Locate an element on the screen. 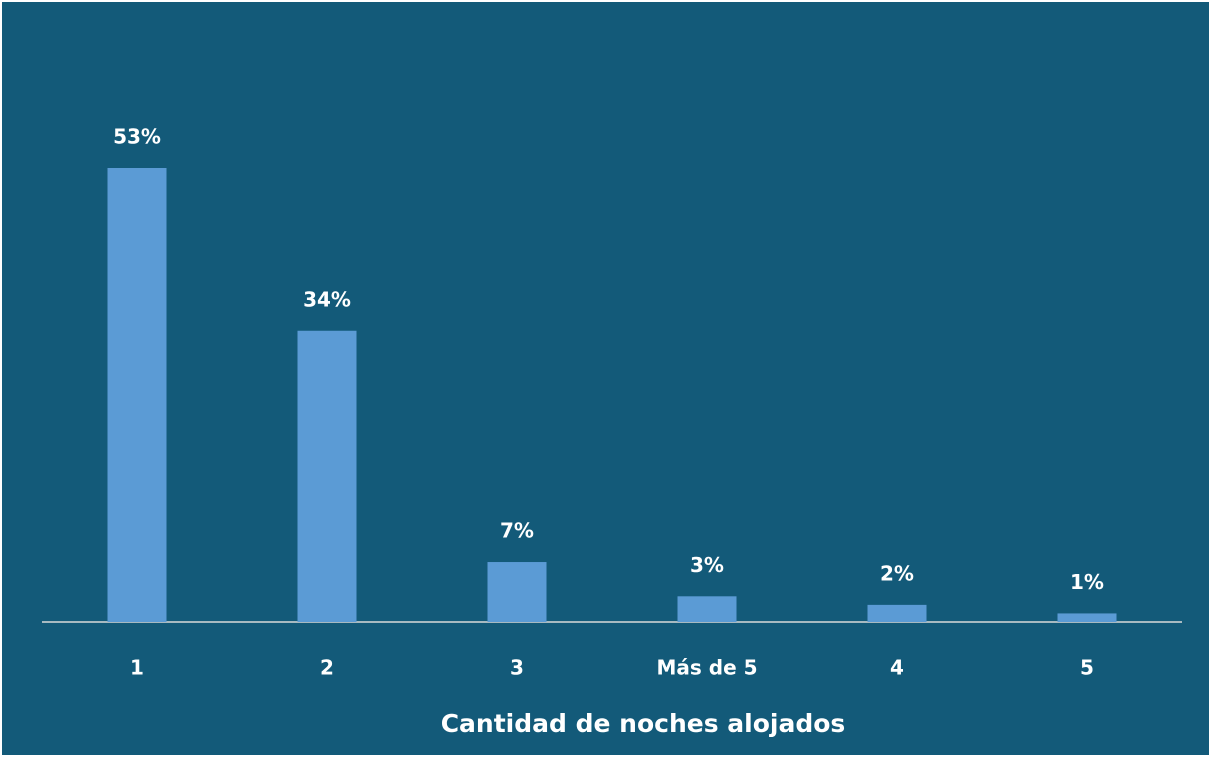 The width and height of the screenshot is (1211, 757). data-label: 34% is located at coordinates (327, 299).